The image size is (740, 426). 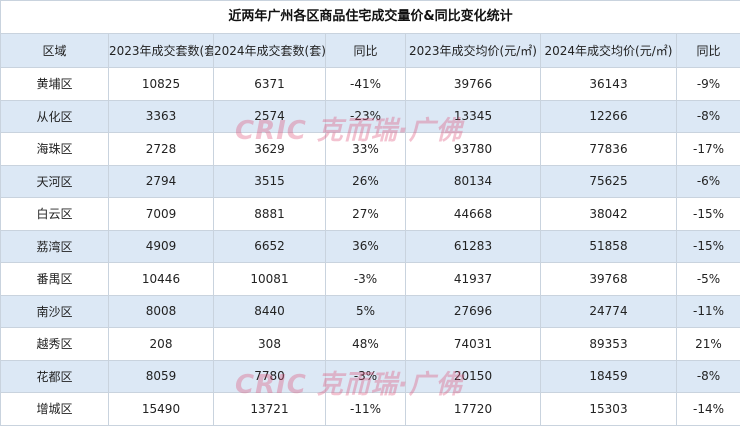 I want to click on value-cell: 208, so click(x=161, y=344).